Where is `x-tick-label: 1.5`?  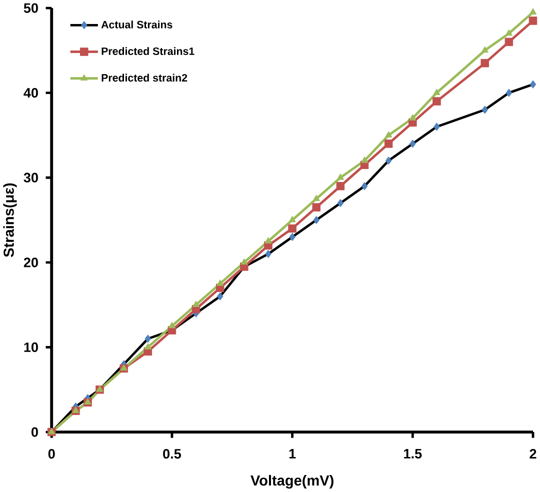 x-tick-label: 1.5 is located at coordinates (413, 454).